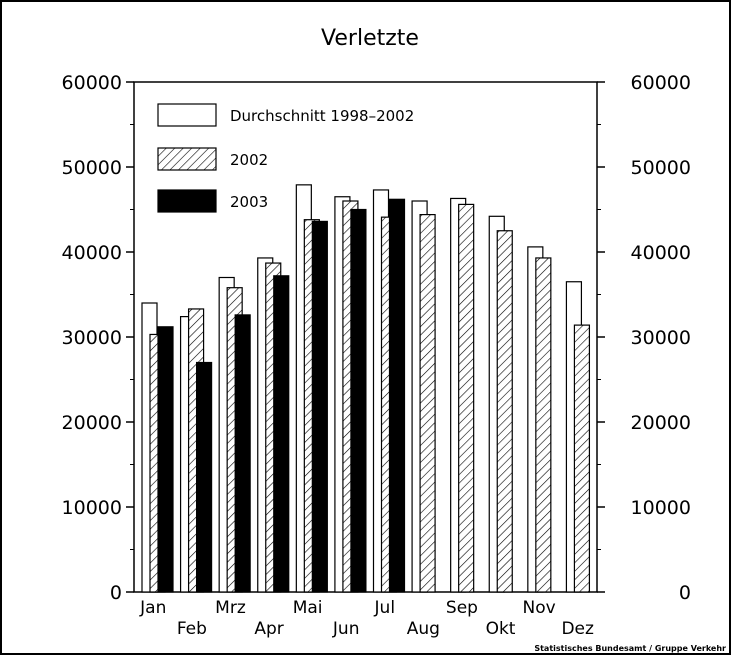 The height and width of the screenshot is (660, 731). What do you see at coordinates (661, 423) in the screenshot?
I see `y-tick-label-right: 20000` at bounding box center [661, 423].